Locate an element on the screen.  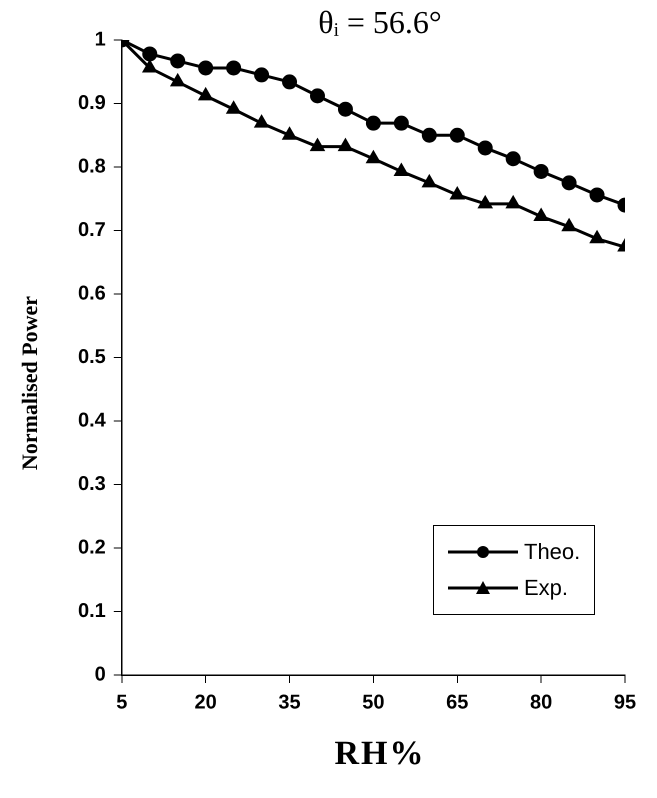
x-tick-label: 50 is located at coordinates (373, 703).